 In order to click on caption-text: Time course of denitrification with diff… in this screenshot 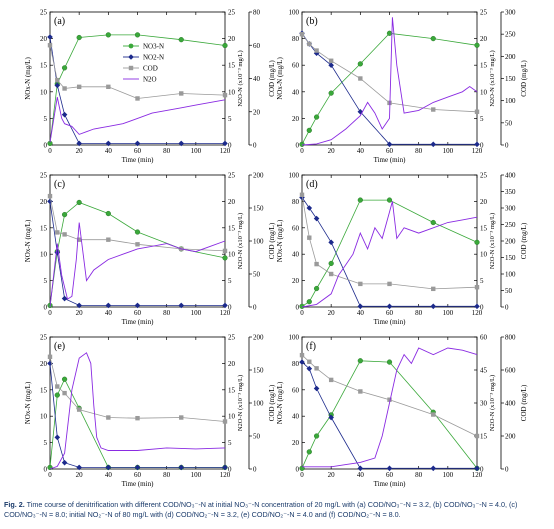, I will do `click(261, 509)`.